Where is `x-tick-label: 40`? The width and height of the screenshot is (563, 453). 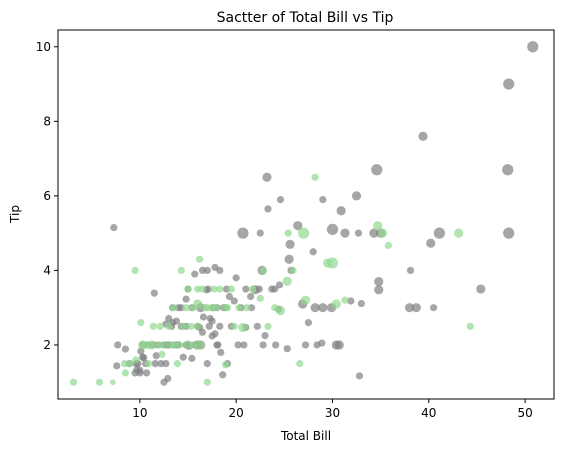
x-tick-label: 40 is located at coordinates (428, 413).